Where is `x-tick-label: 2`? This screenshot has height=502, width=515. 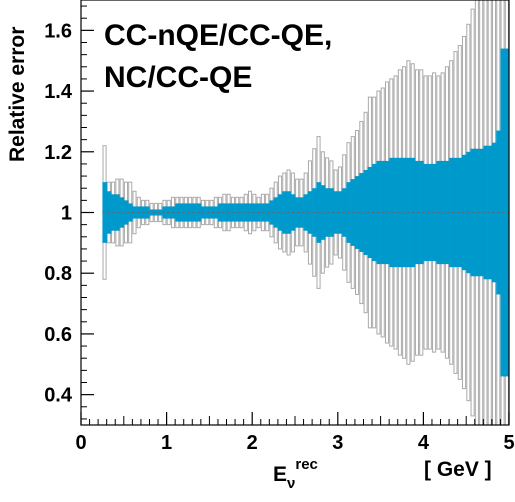 x-tick-label: 2 is located at coordinates (252, 443).